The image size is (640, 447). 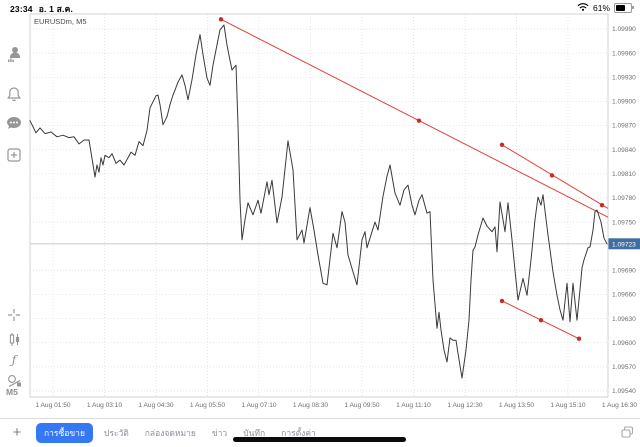 I want to click on y-axis-tick: 1.09570, so click(x=624, y=367).